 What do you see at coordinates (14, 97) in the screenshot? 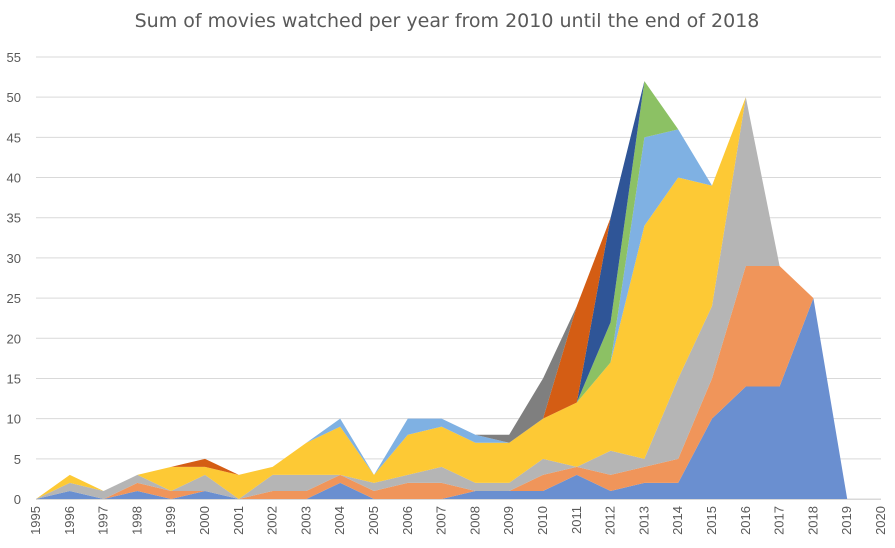
I see `y-tick-label: 50` at bounding box center [14, 97].